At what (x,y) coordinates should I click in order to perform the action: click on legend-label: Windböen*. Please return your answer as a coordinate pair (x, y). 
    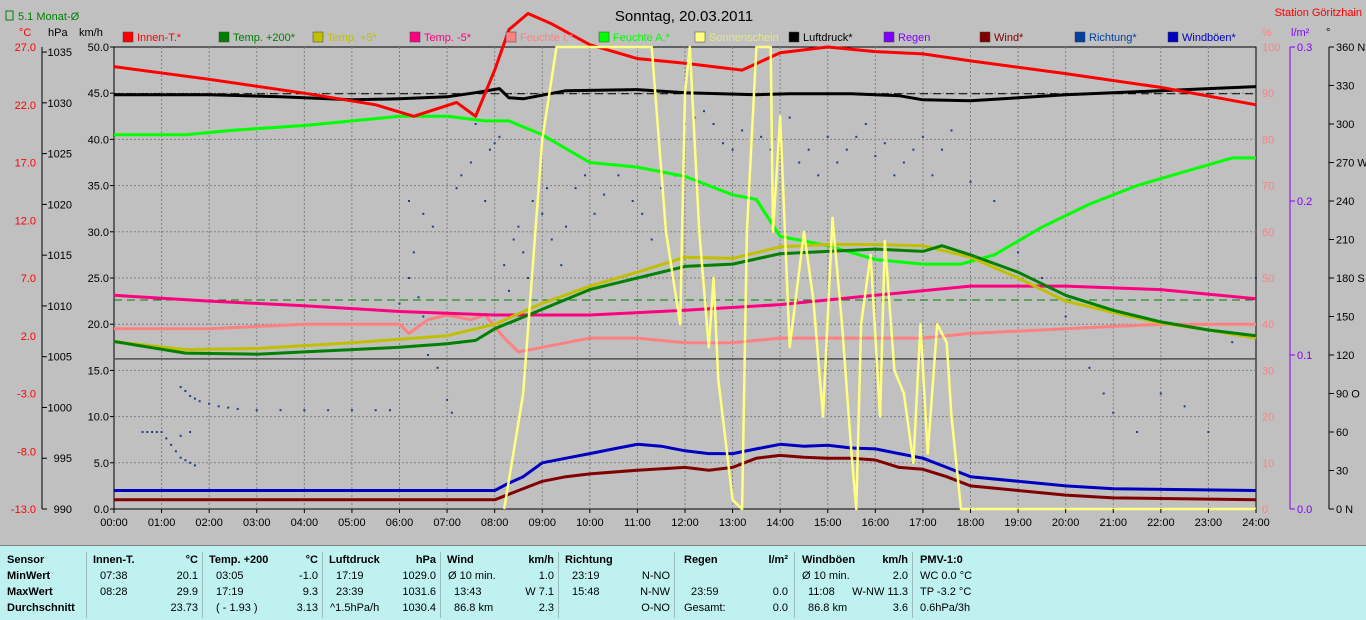
    Looking at the image, I should click on (1209, 38).